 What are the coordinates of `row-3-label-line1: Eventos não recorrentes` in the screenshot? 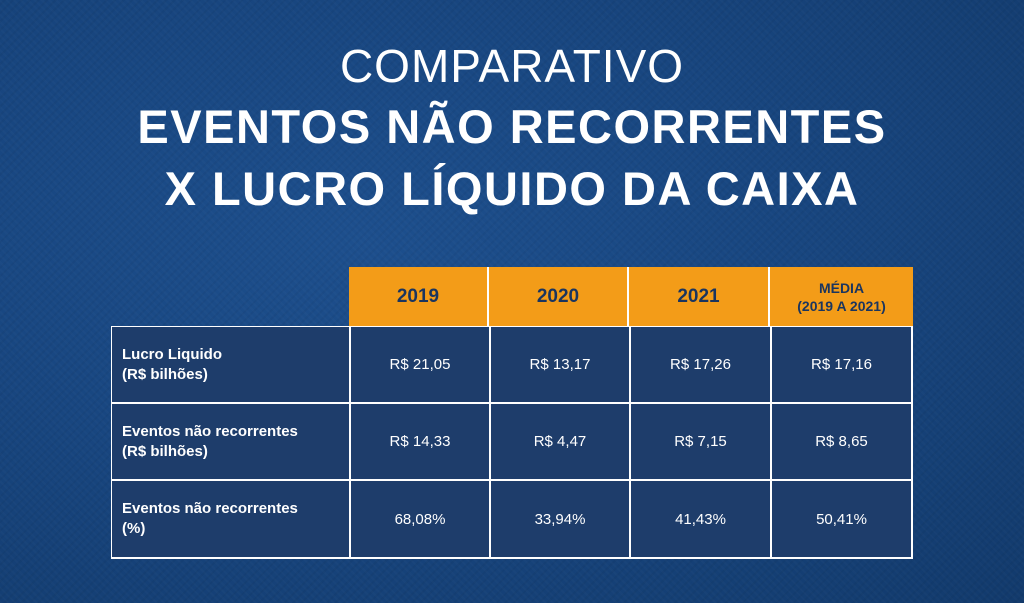 It's located at (210, 508).